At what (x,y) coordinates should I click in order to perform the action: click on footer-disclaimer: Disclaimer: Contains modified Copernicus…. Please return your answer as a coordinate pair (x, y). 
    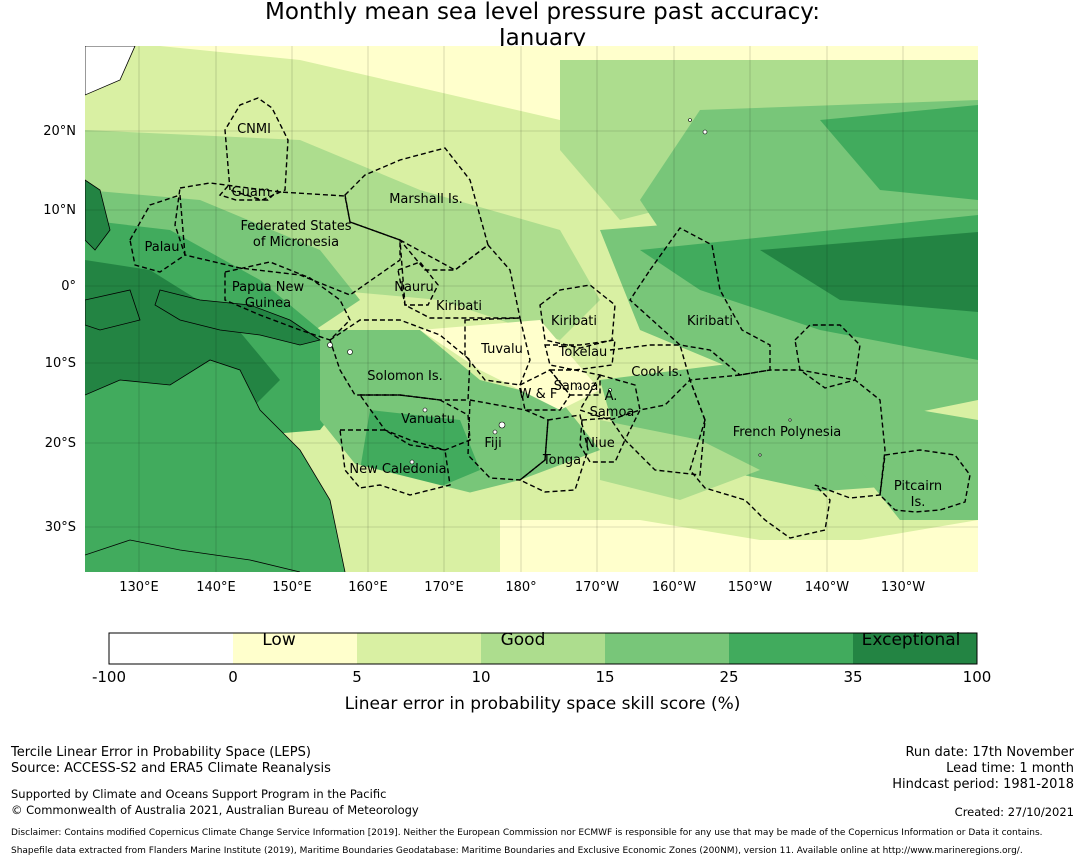
    Looking at the image, I should click on (527, 833).